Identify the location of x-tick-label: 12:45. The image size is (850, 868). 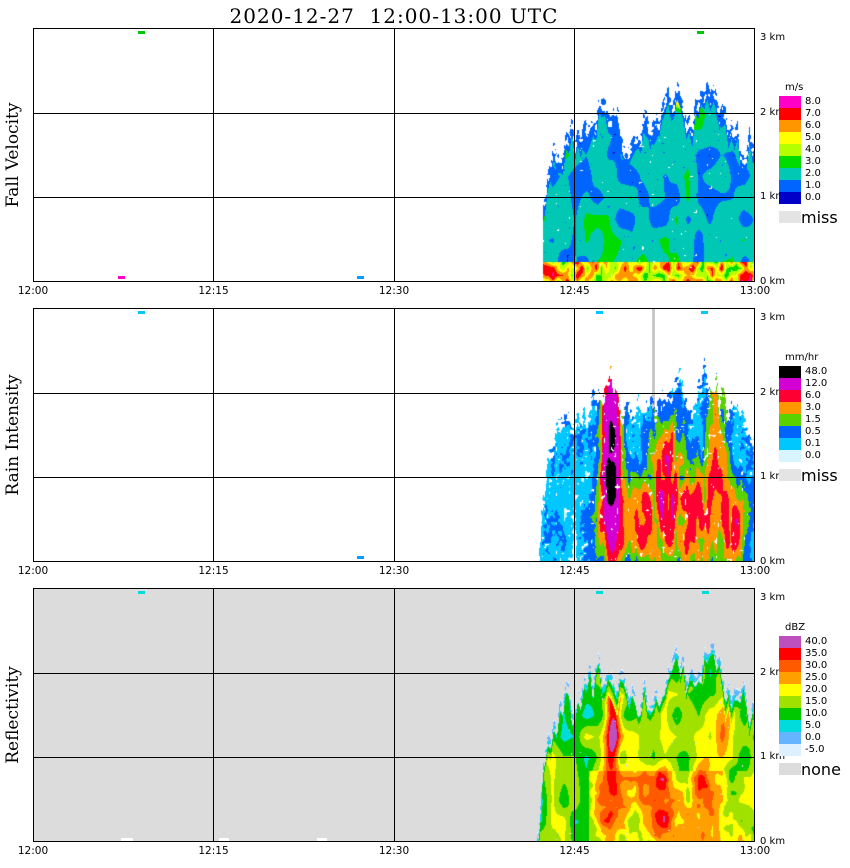
(574, 291).